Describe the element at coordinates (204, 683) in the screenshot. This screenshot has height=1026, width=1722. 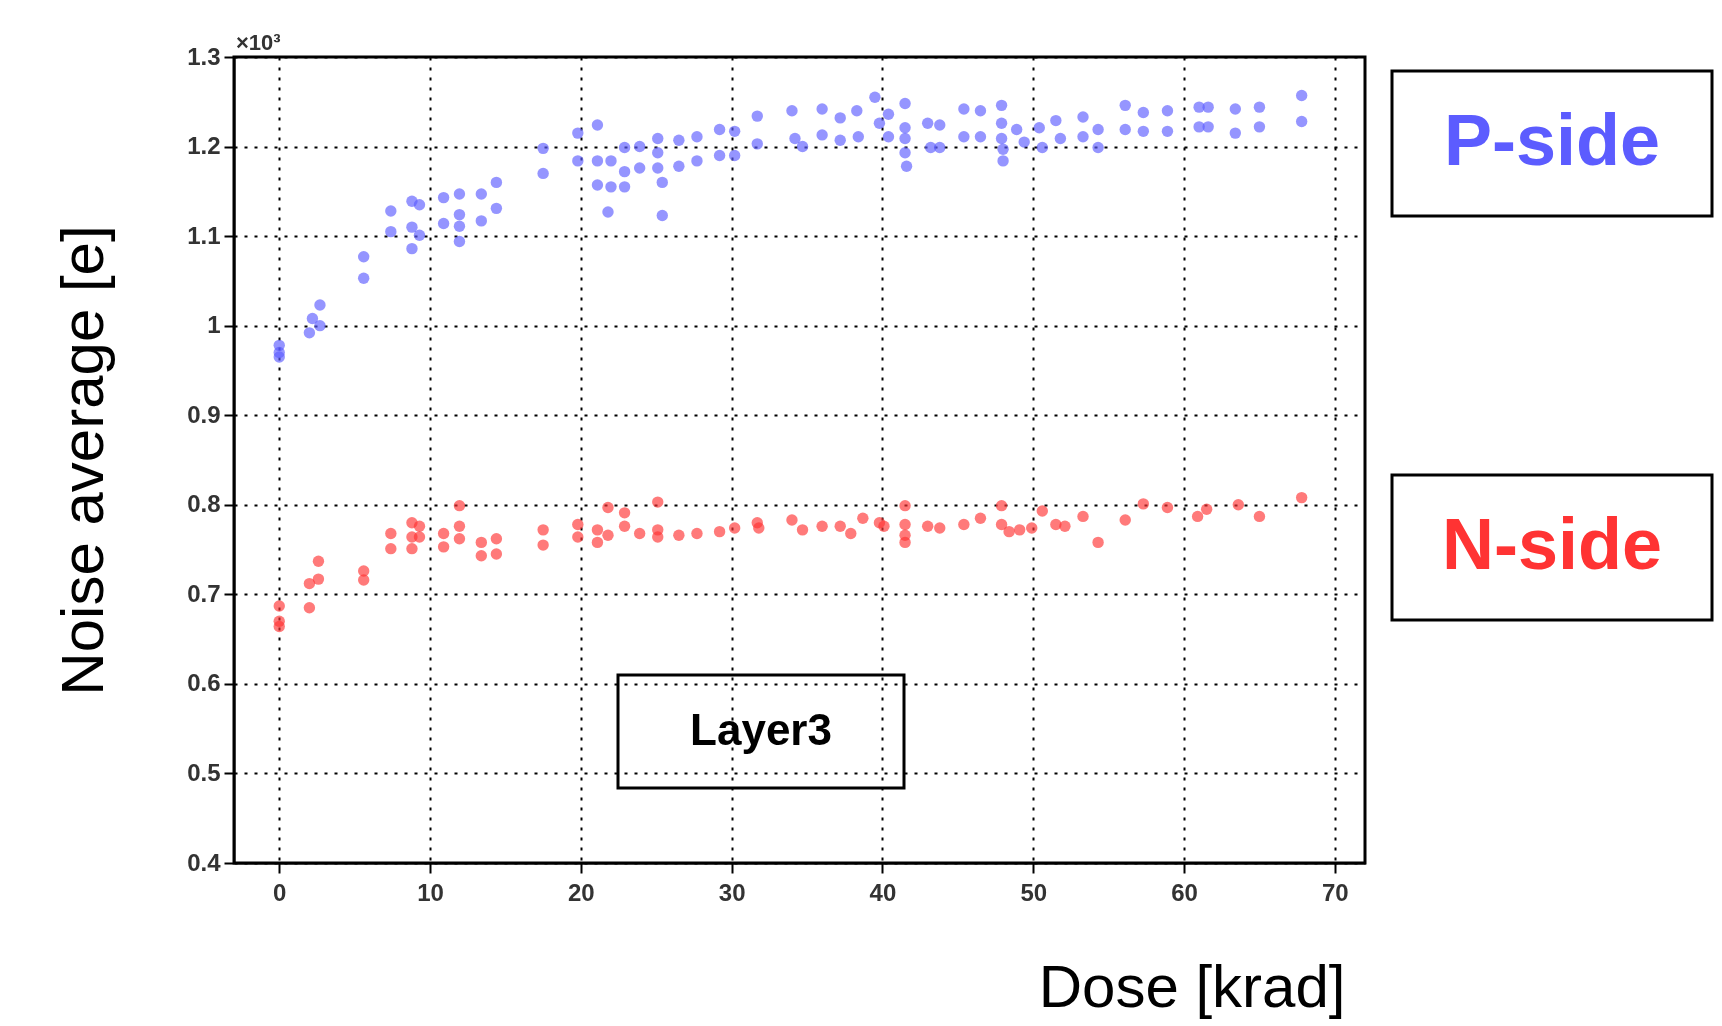
I see `y-tick-label: 0.6` at that location.